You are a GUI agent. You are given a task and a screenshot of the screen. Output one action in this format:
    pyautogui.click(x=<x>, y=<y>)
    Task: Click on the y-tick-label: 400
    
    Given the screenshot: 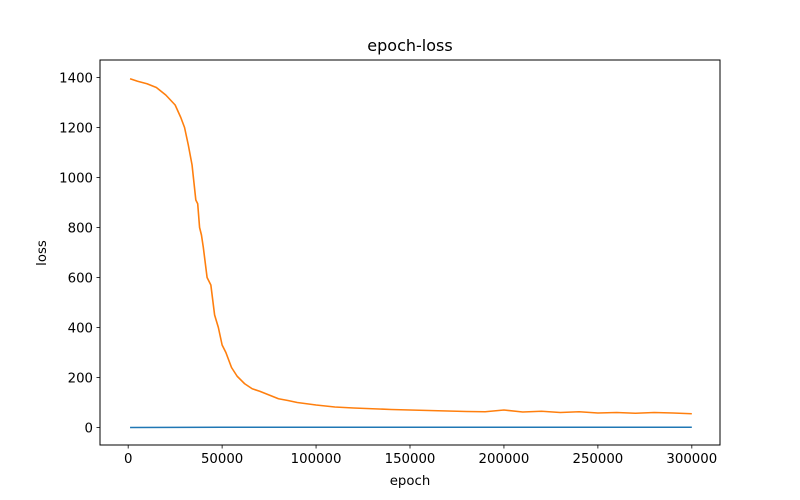 What is the action you would take?
    pyautogui.click(x=80, y=329)
    